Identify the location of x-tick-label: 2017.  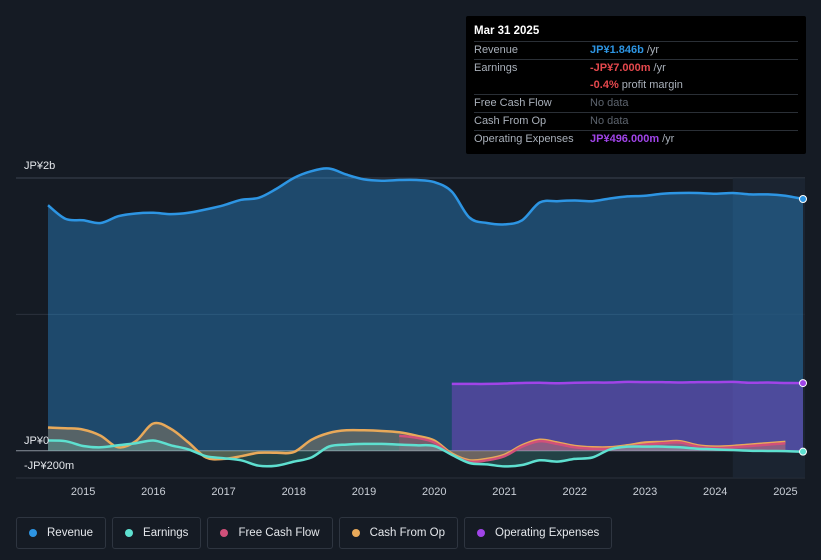
(223, 492).